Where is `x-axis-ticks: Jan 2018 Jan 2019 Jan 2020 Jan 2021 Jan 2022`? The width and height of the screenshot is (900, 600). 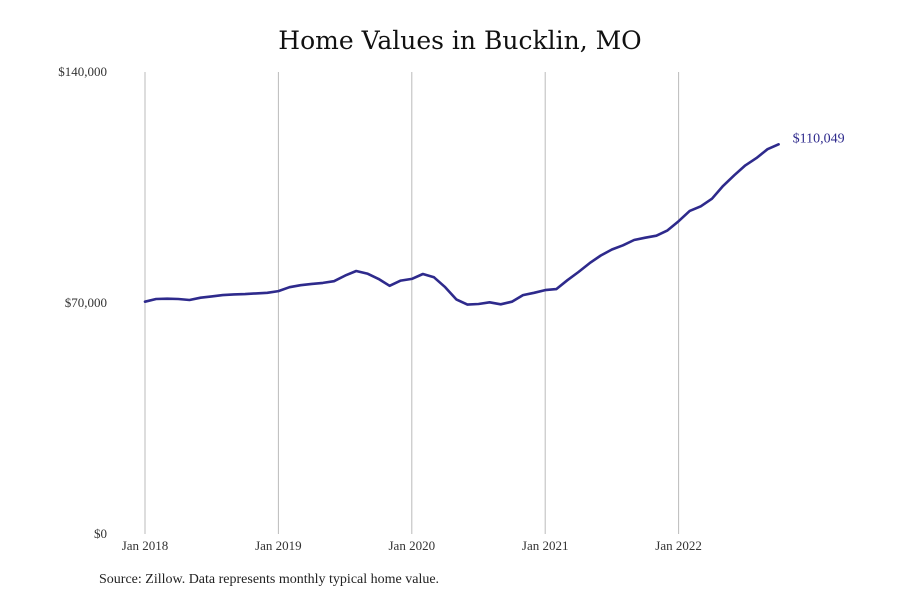
x-axis-ticks: Jan 2018 Jan 2019 Jan 2020 Jan 2021 Jan 2022 is located at coordinates (412, 545).